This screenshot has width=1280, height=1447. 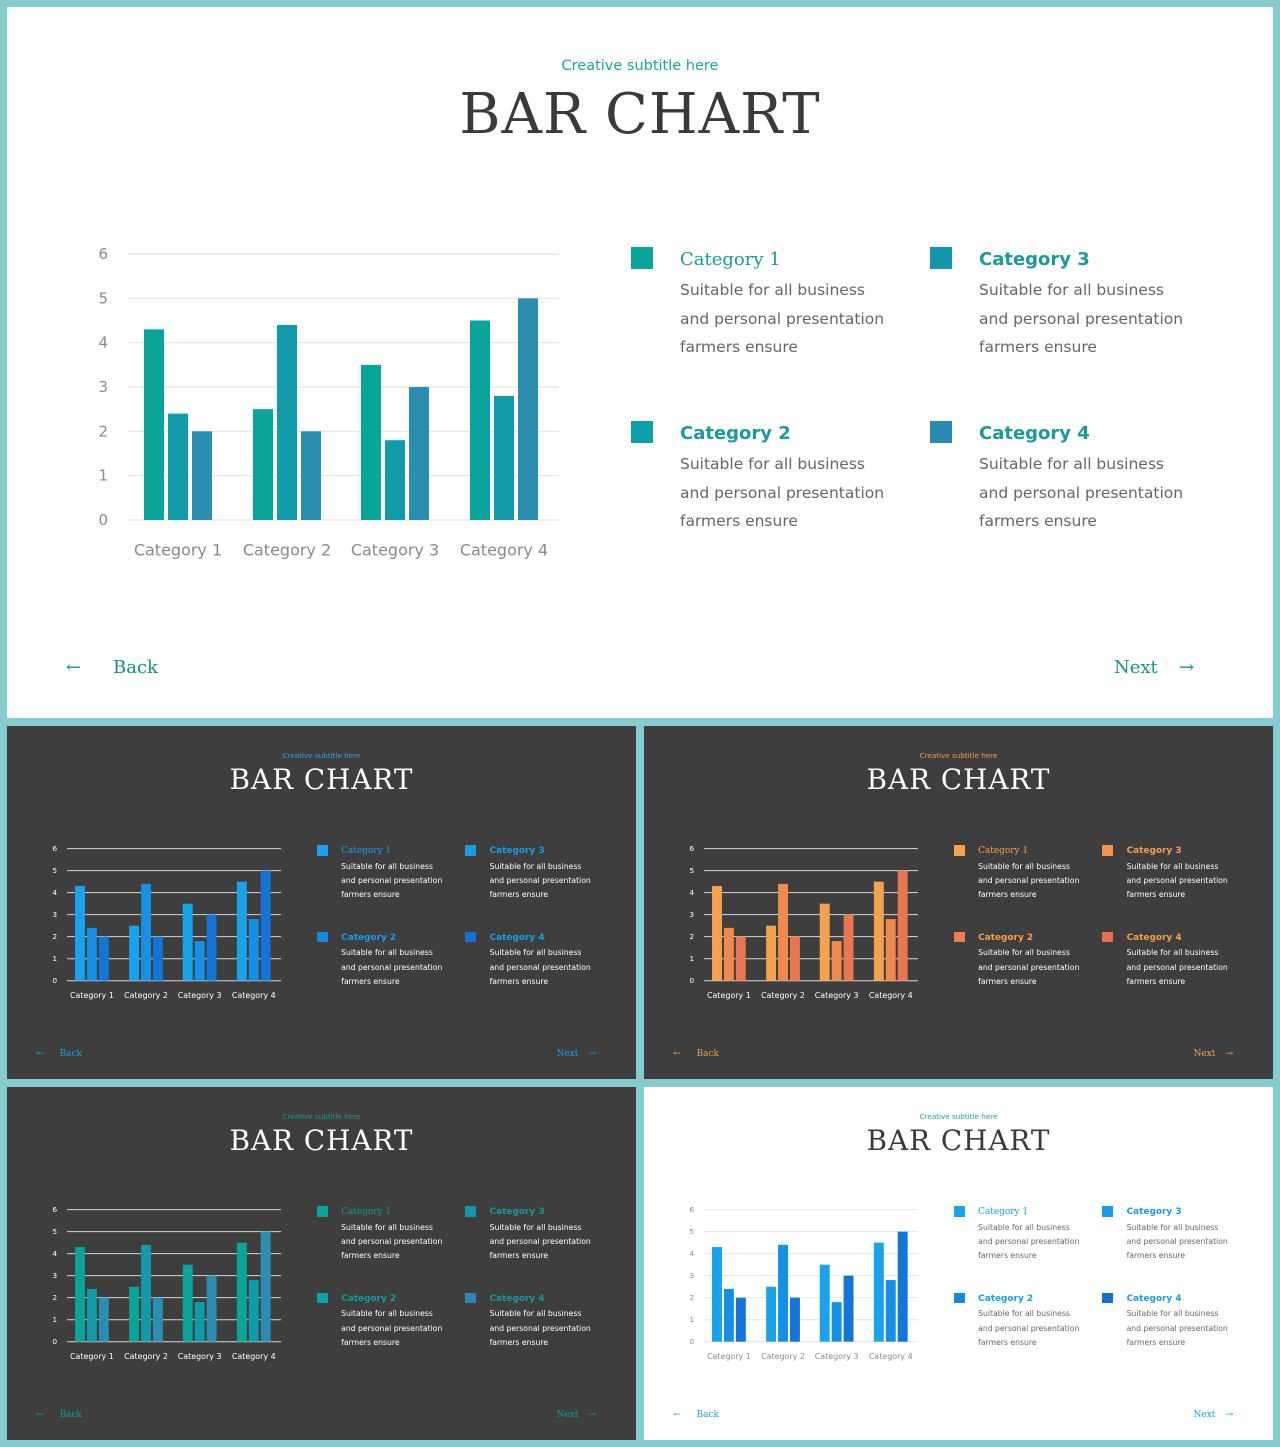 What do you see at coordinates (691, 848) in the screenshot?
I see `y-tick-label: 6` at bounding box center [691, 848].